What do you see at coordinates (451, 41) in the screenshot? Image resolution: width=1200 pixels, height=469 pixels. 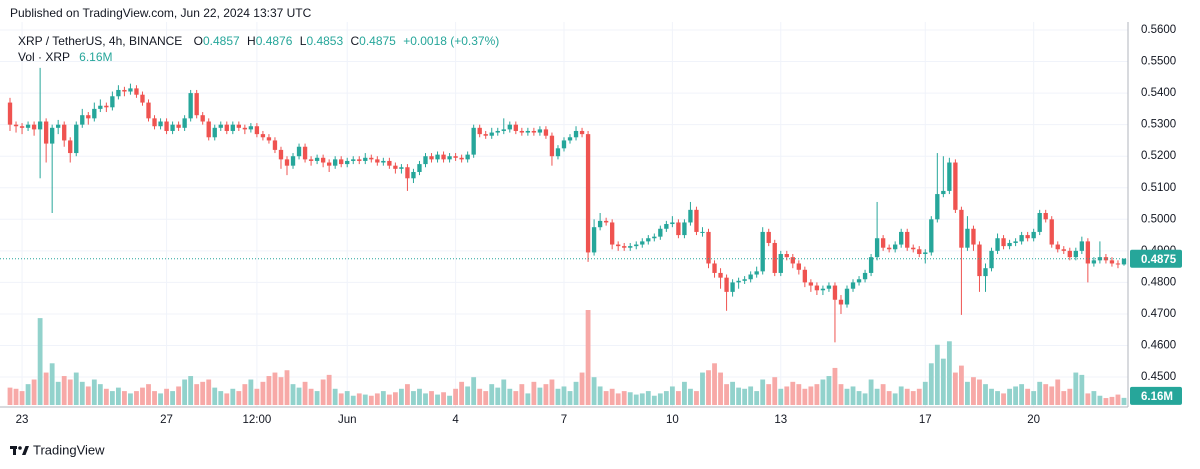 I see `change: +0.0018 (+0.37%)` at bounding box center [451, 41].